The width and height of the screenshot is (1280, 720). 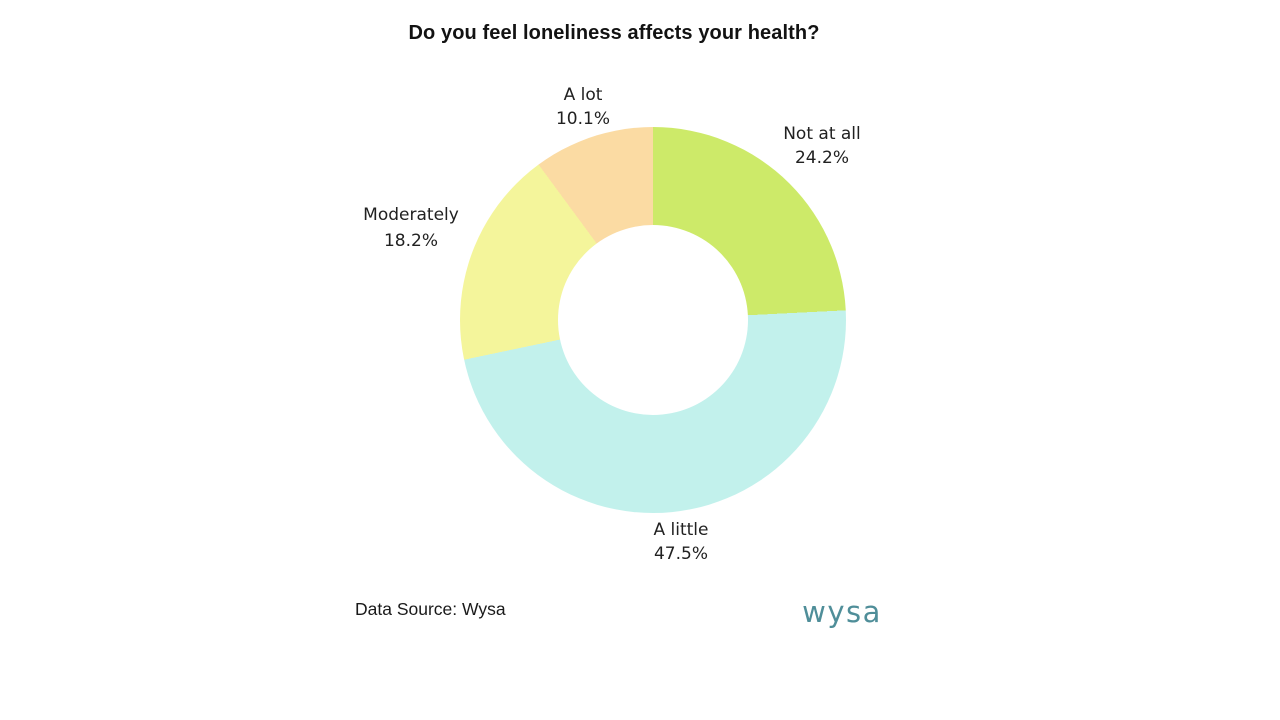 What do you see at coordinates (430, 609) in the screenshot?
I see `data-source-label: Data Source: Wysa` at bounding box center [430, 609].